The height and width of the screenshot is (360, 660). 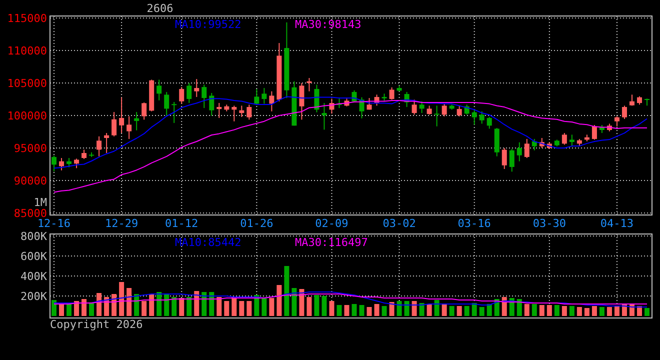 What do you see at coordinates (328, 24) in the screenshot?
I see `text: MA30:98143` at bounding box center [328, 24].